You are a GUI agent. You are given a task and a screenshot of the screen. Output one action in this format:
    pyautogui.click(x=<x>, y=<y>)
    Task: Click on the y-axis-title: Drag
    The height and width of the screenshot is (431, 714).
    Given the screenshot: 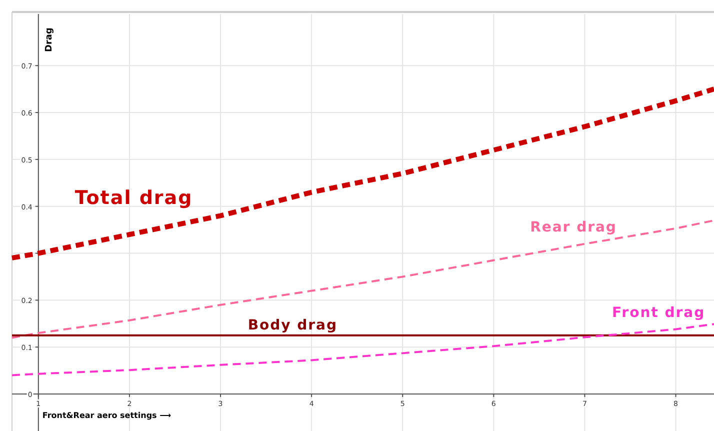 What is the action you would take?
    pyautogui.click(x=49, y=40)
    